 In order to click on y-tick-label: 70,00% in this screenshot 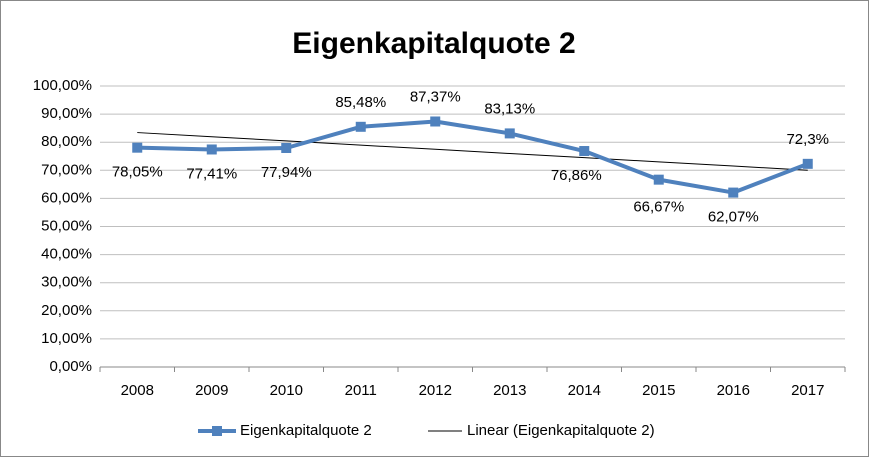, I will do `click(66, 169)`.